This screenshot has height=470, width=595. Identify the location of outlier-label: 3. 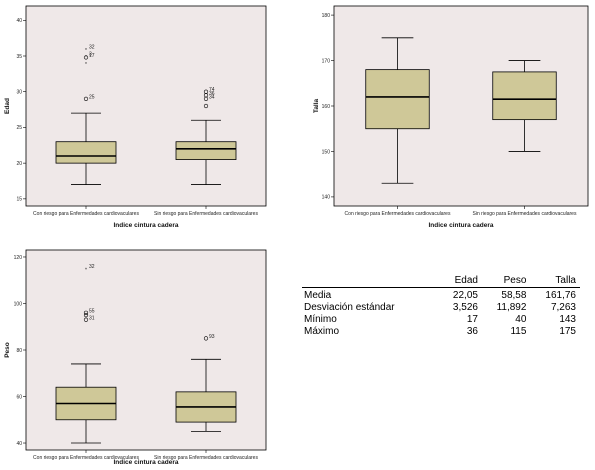
(90, 55).